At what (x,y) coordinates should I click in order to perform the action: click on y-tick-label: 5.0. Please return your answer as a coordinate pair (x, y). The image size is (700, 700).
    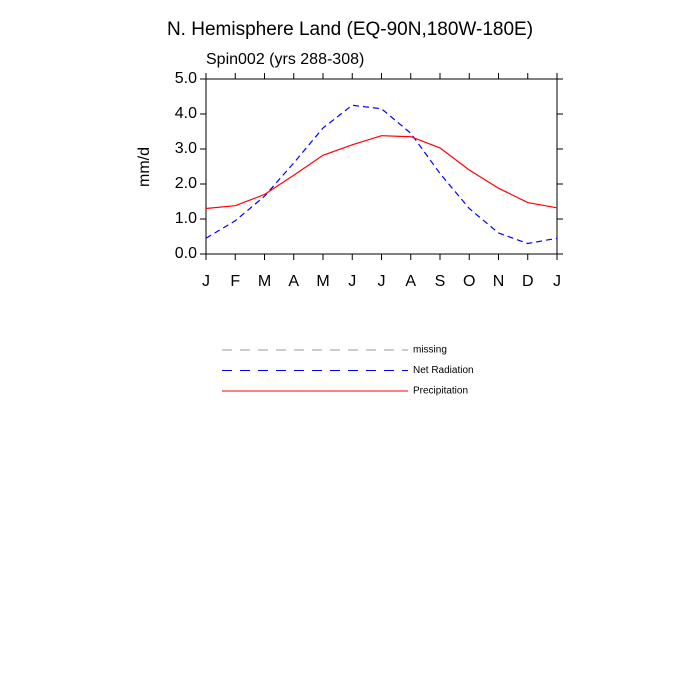
    Looking at the image, I should click on (186, 78).